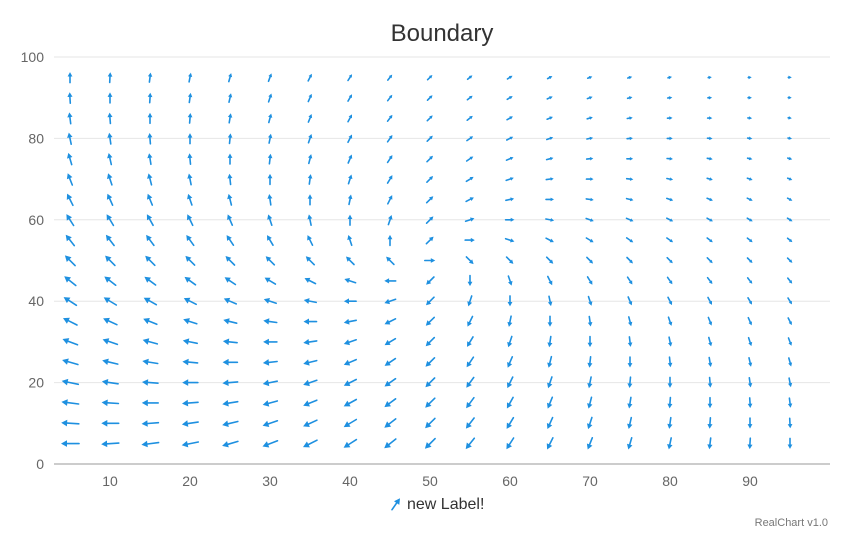  I want to click on x-tick-label: 10, so click(110, 481).